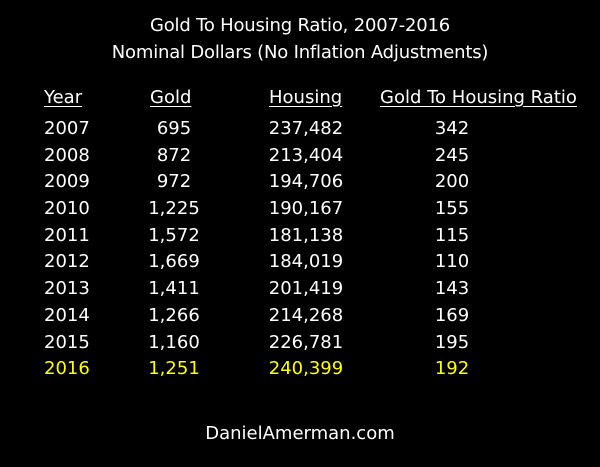  What do you see at coordinates (478, 97) in the screenshot?
I see `column-header-ratio: Gold To Housing Ratio` at bounding box center [478, 97].